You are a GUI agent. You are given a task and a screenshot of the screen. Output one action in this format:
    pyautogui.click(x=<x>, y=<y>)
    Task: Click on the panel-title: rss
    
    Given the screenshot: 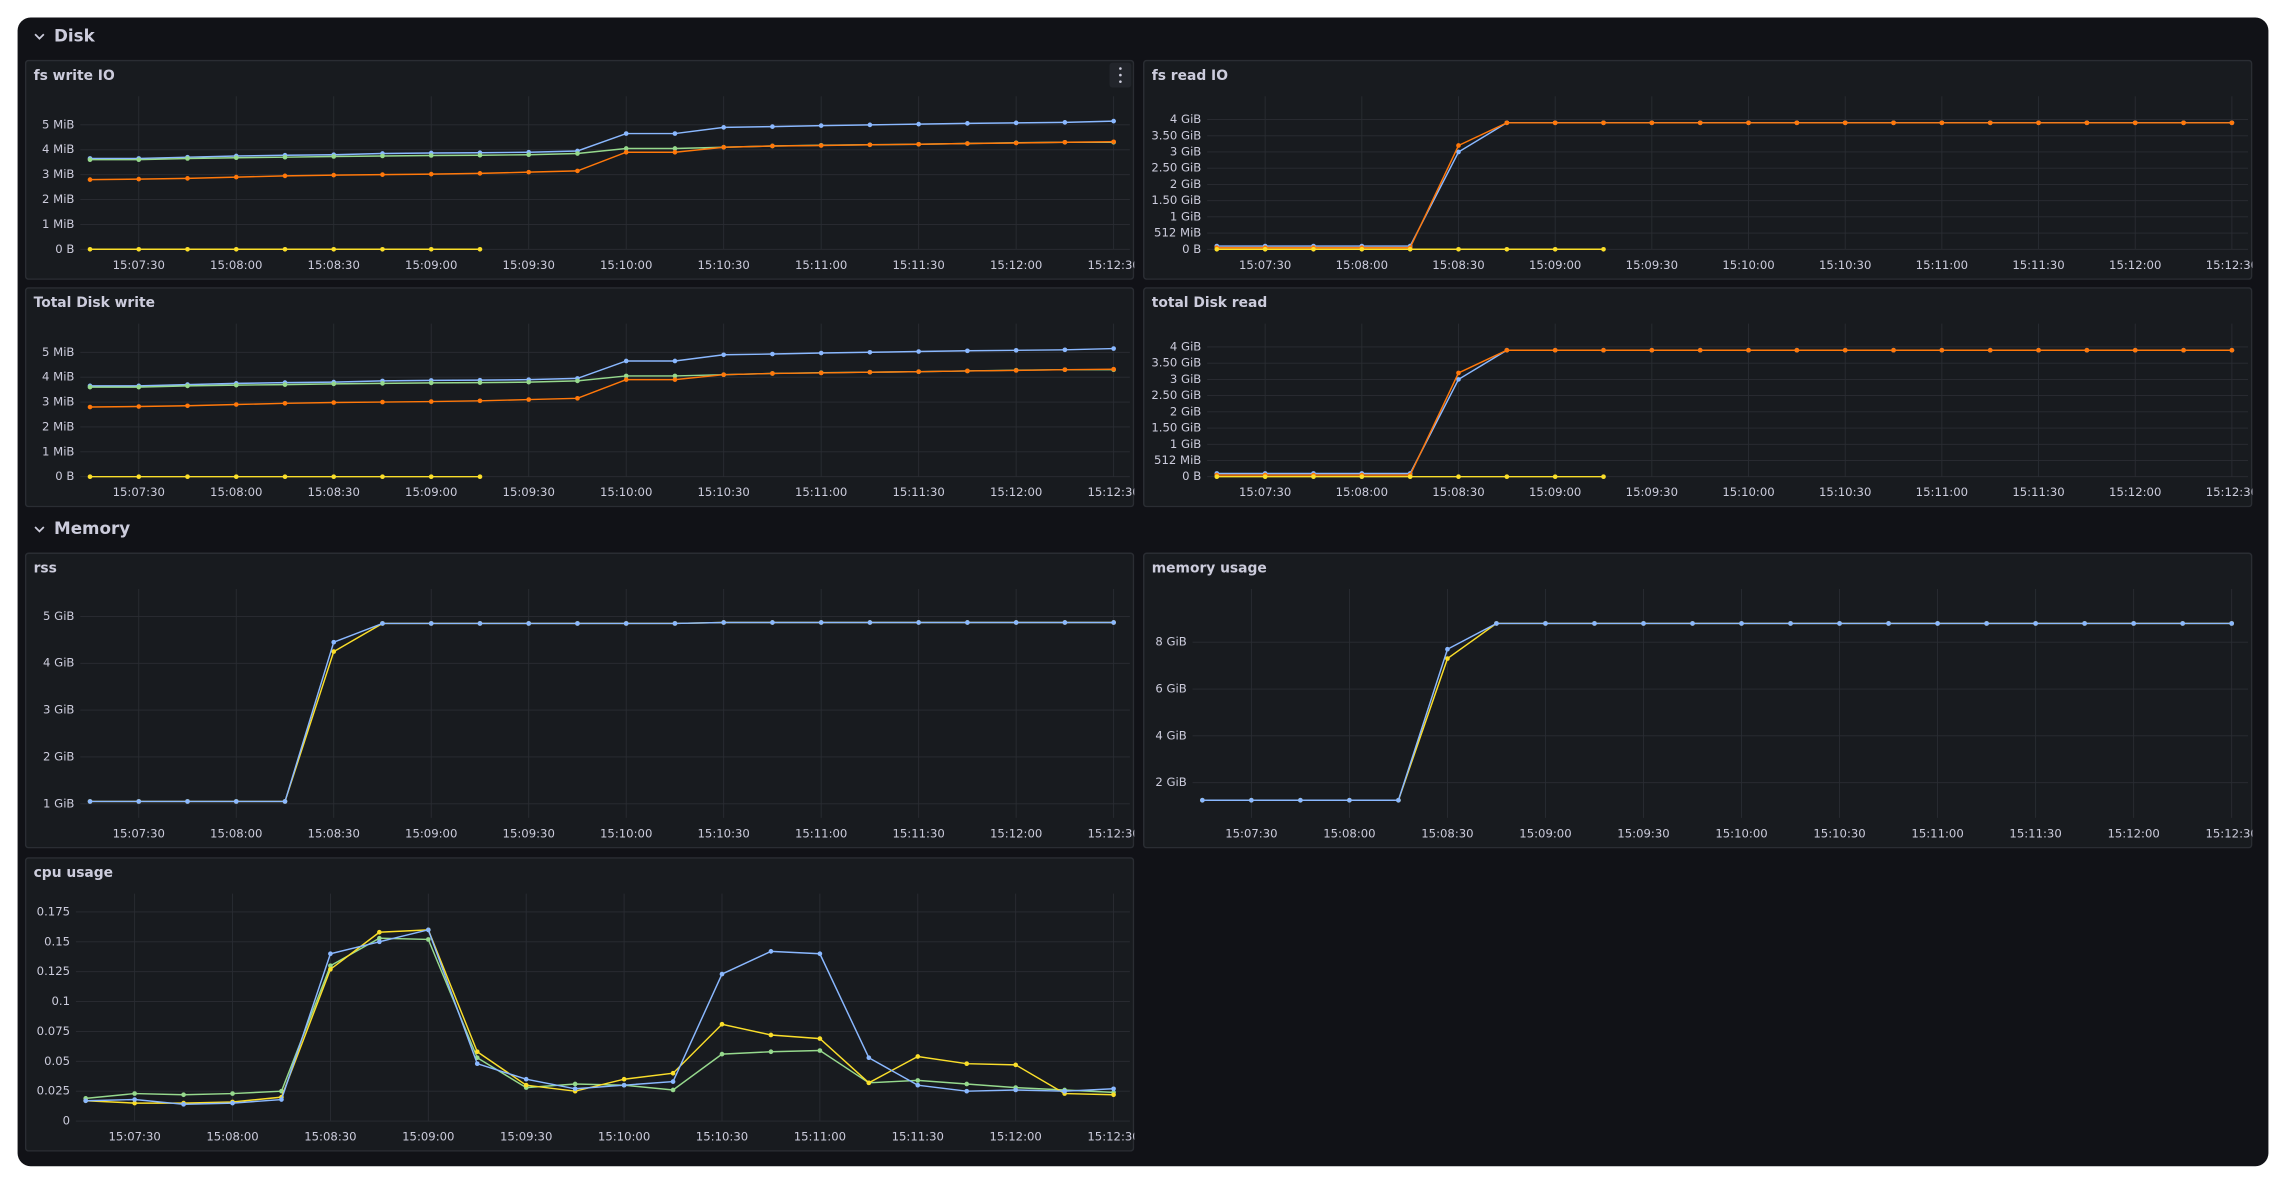 What is the action you would take?
    pyautogui.click(x=45, y=569)
    